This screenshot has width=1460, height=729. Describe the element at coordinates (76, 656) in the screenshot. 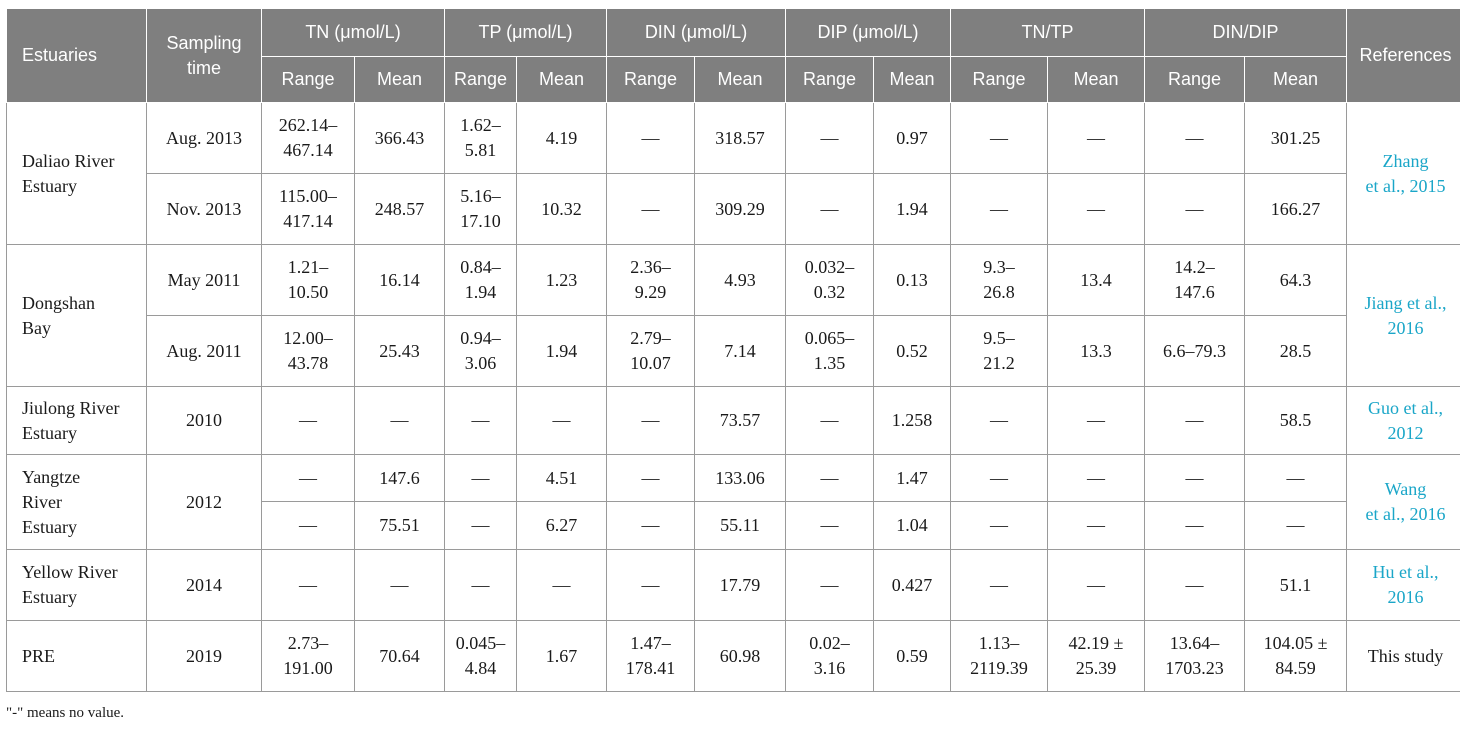

I see `estuary-name: PRE` at that location.